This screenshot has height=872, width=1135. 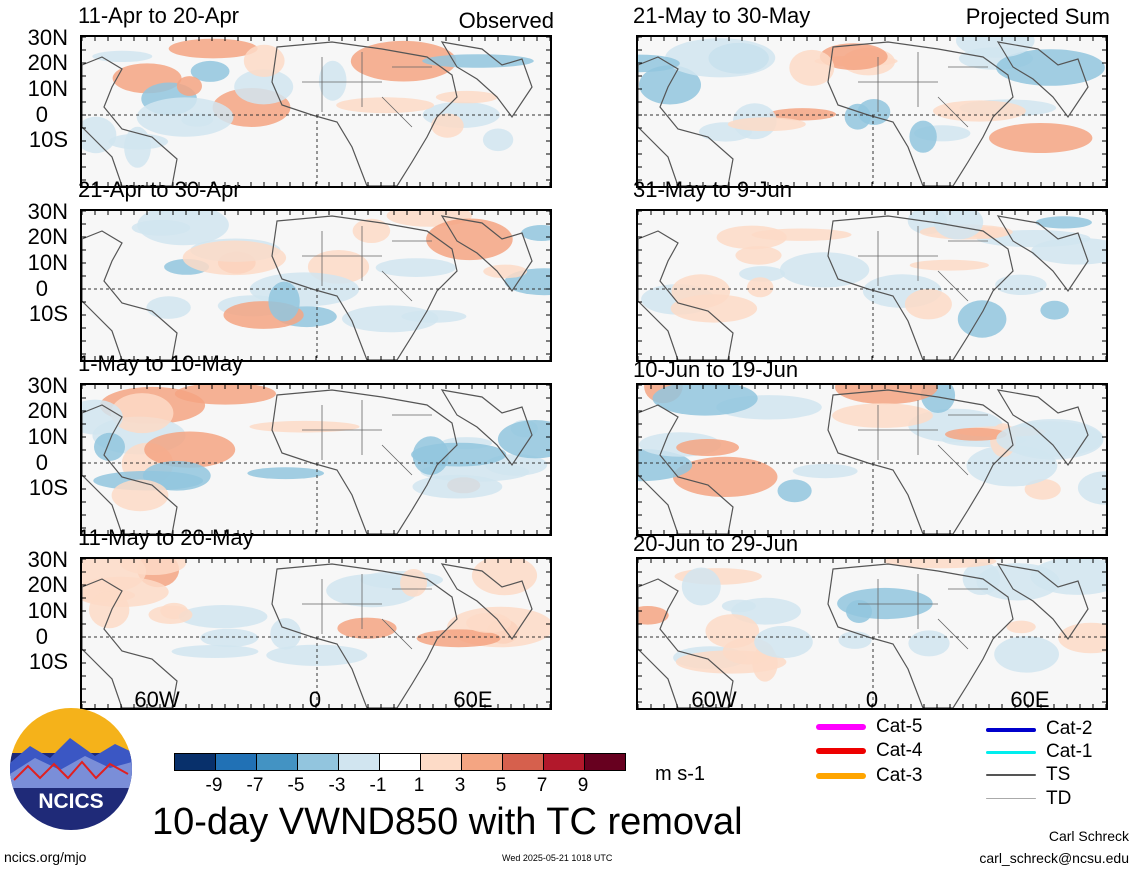 What do you see at coordinates (1011, 775) in the screenshot?
I see `legend-line-ts` at bounding box center [1011, 775].